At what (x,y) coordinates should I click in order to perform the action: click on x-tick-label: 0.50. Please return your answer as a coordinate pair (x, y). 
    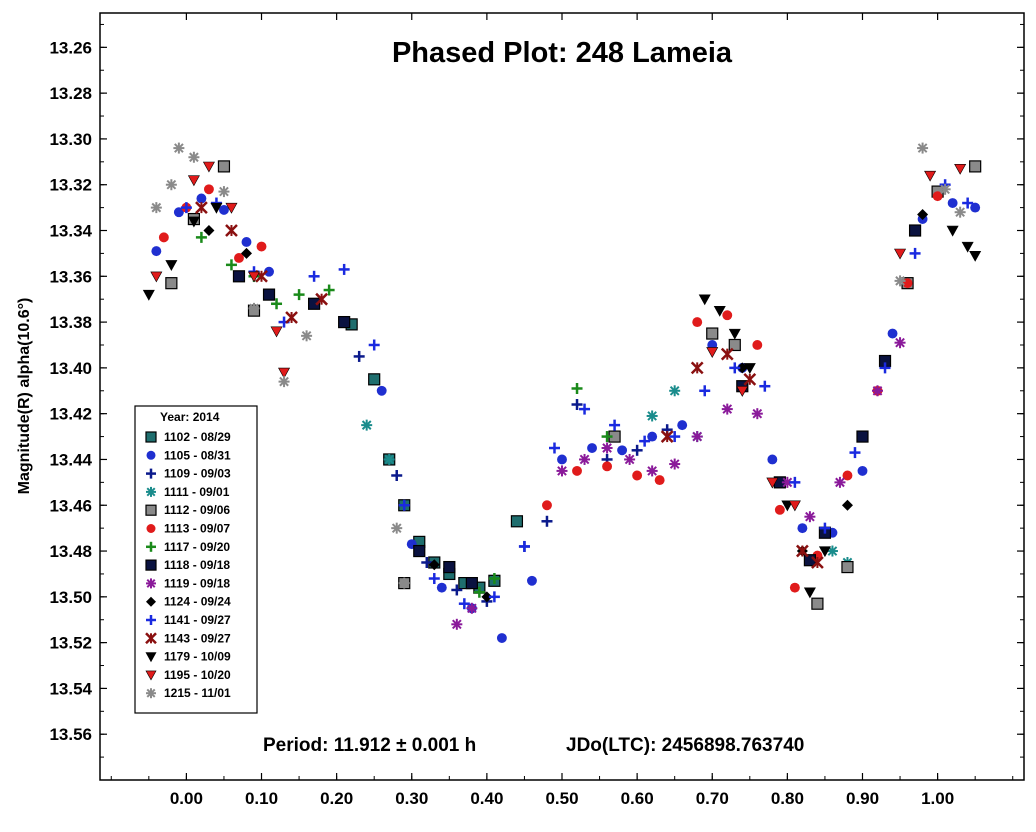
    Looking at the image, I should click on (561, 798).